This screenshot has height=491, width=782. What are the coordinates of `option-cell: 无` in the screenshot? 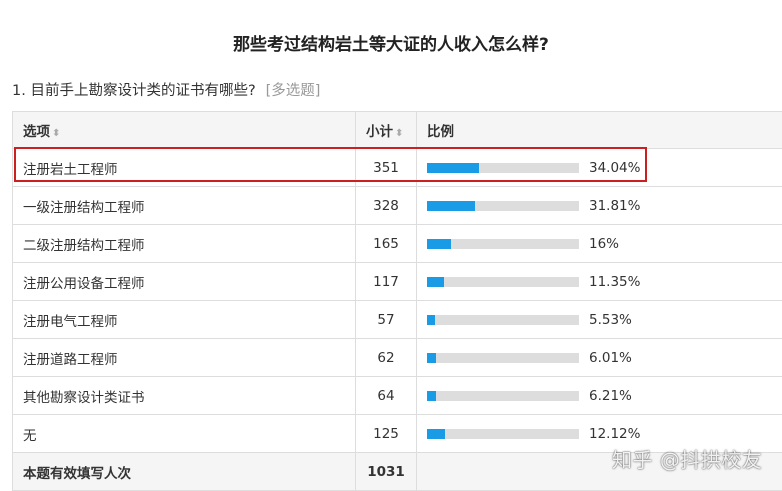 It's located at (184, 434).